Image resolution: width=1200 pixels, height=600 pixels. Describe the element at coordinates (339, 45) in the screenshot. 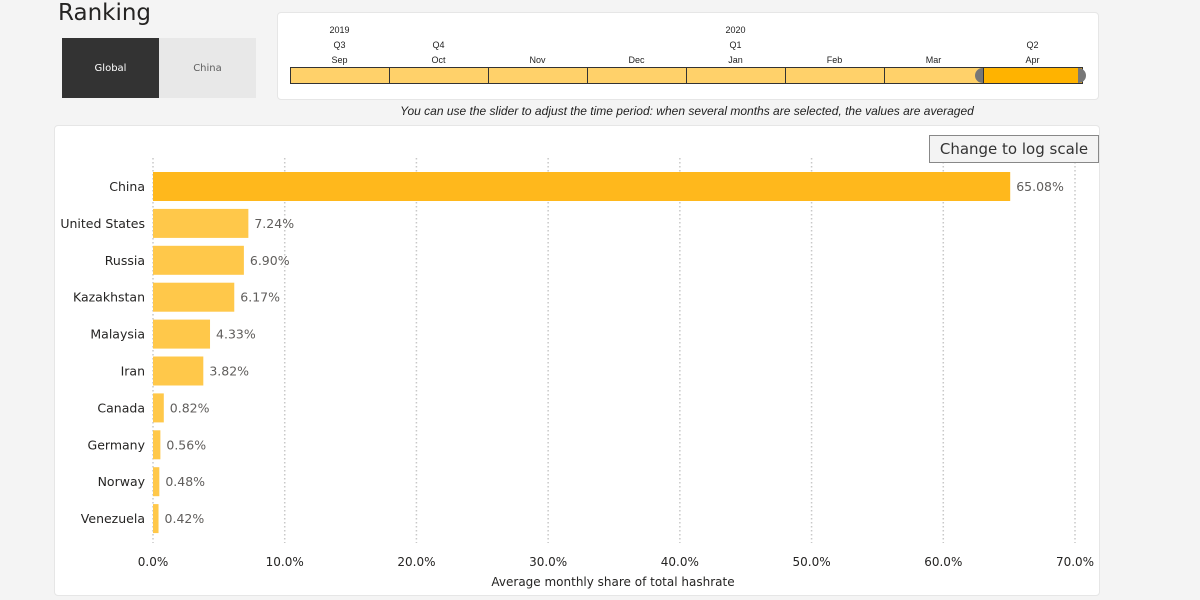

I see `timeline-quarter-label: Q3` at that location.